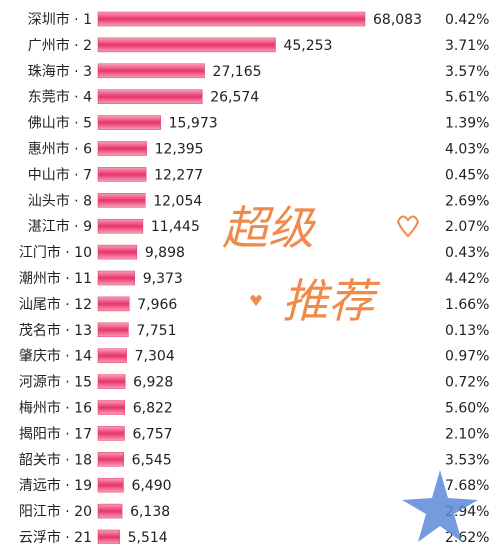 The image size is (500, 544). Describe the element at coordinates (178, 175) in the screenshot. I see `value-label: 12,277` at that location.